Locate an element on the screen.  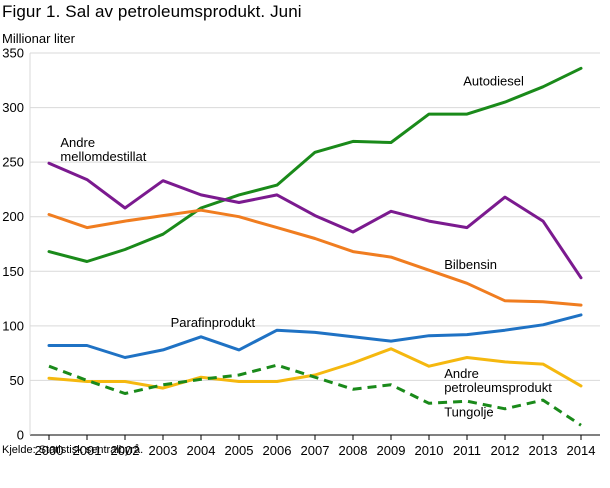
series-label: Andre petroleumsprodukt is located at coordinates (498, 380).